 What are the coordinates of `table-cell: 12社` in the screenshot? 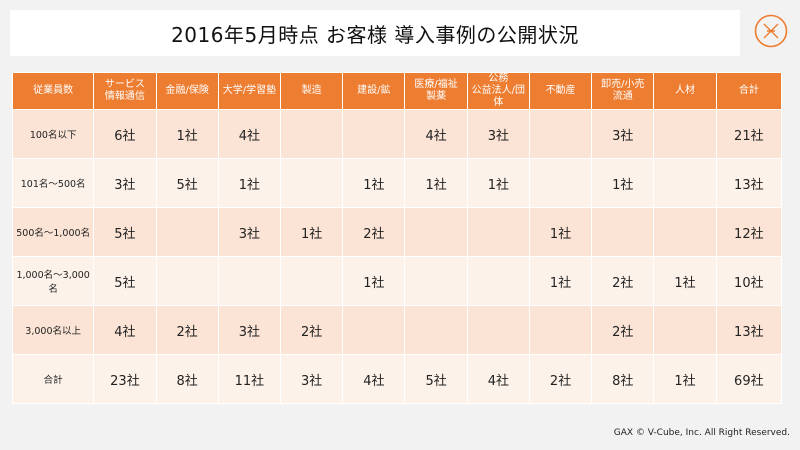 It's located at (748, 232).